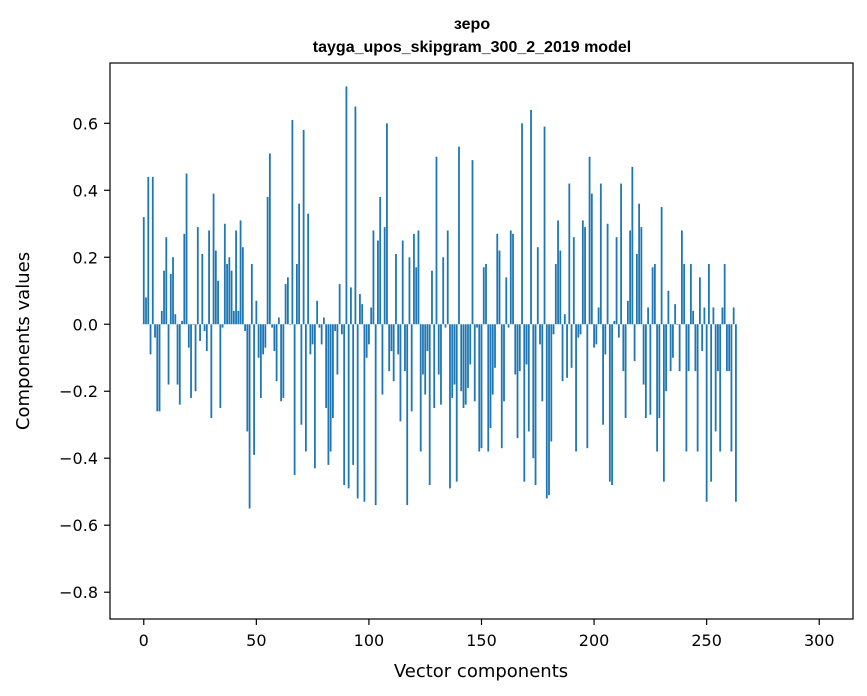 This screenshot has width=867, height=696. What do you see at coordinates (78, 391) in the screenshot?
I see `y-tick-label: −0.2` at bounding box center [78, 391].